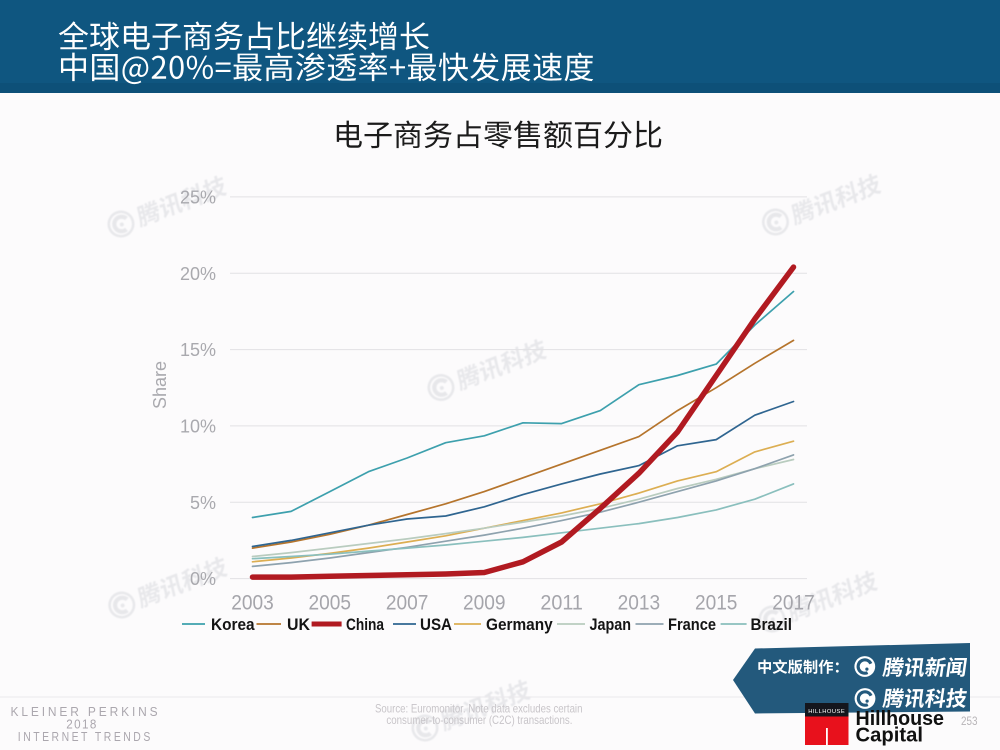 The height and width of the screenshot is (750, 1000). What do you see at coordinates (561, 603) in the screenshot?
I see `svg-text: 2011` at bounding box center [561, 603].